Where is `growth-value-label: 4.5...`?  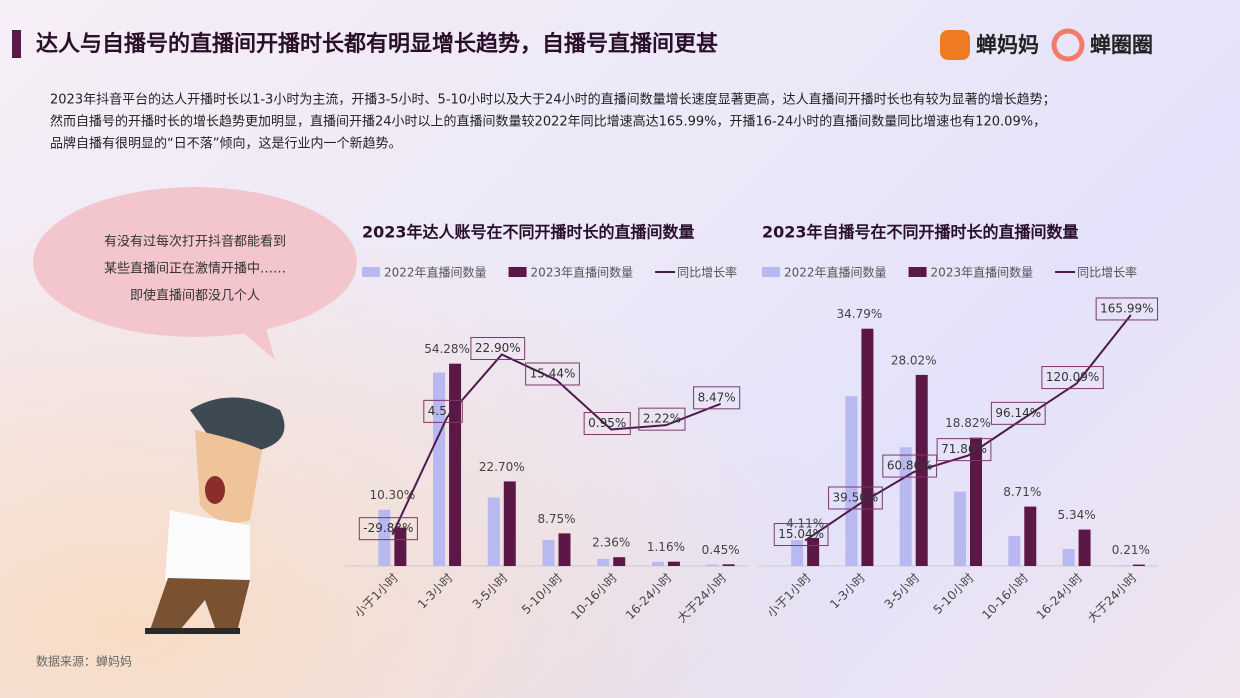
growth-value-label: 4.5... is located at coordinates (443, 411).